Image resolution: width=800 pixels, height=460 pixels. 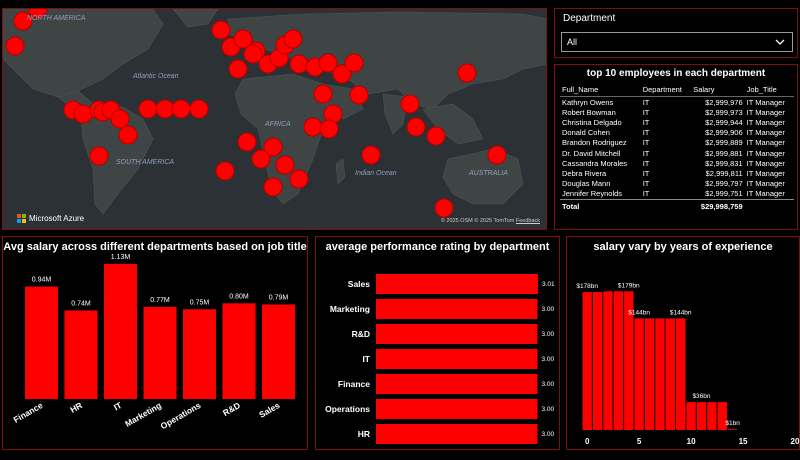 I want to click on table-row: Debra Rivera IT $2,999,811 IT Manager, so click(x=677, y=173).